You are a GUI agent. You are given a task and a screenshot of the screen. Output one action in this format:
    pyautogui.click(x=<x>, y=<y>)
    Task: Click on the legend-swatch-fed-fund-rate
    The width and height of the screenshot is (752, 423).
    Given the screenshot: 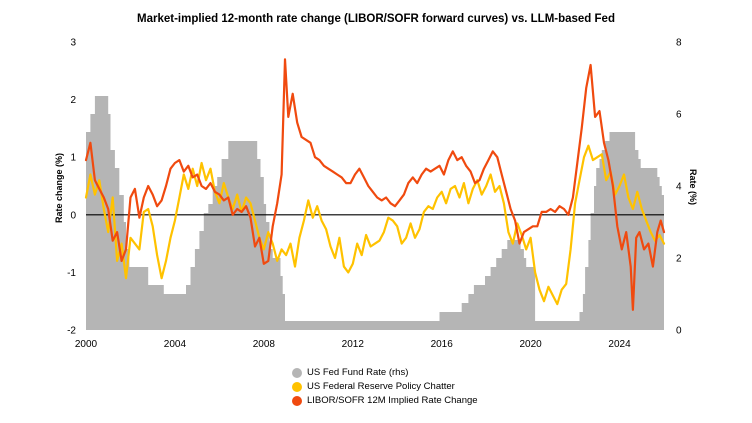 What is the action you would take?
    pyautogui.click(x=297, y=373)
    